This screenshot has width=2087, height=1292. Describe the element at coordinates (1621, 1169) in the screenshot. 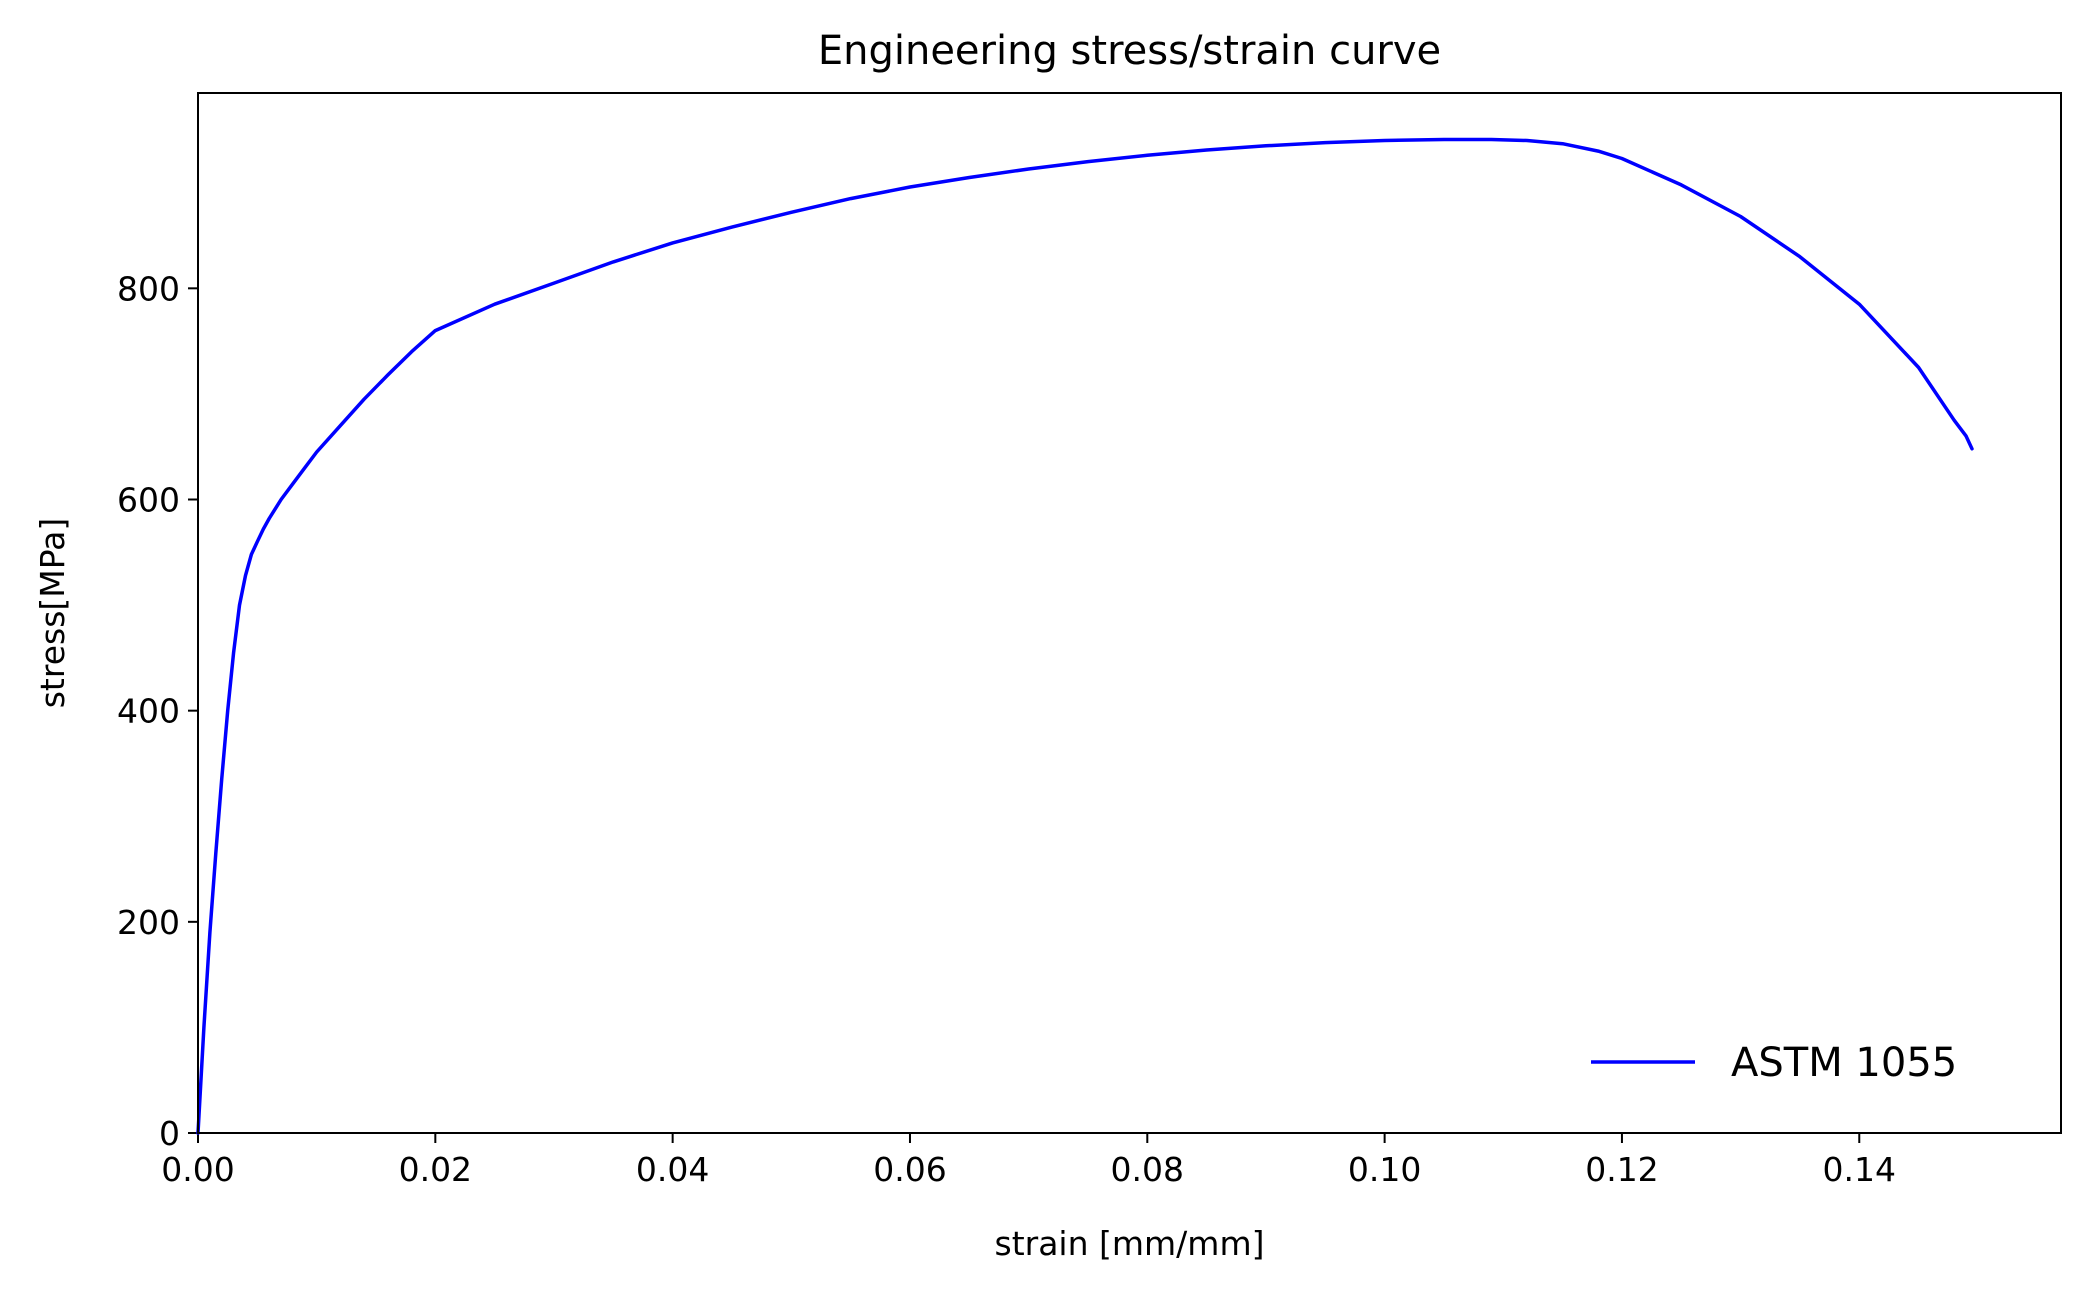

I see `x-tick-label: 0.12` at that location.